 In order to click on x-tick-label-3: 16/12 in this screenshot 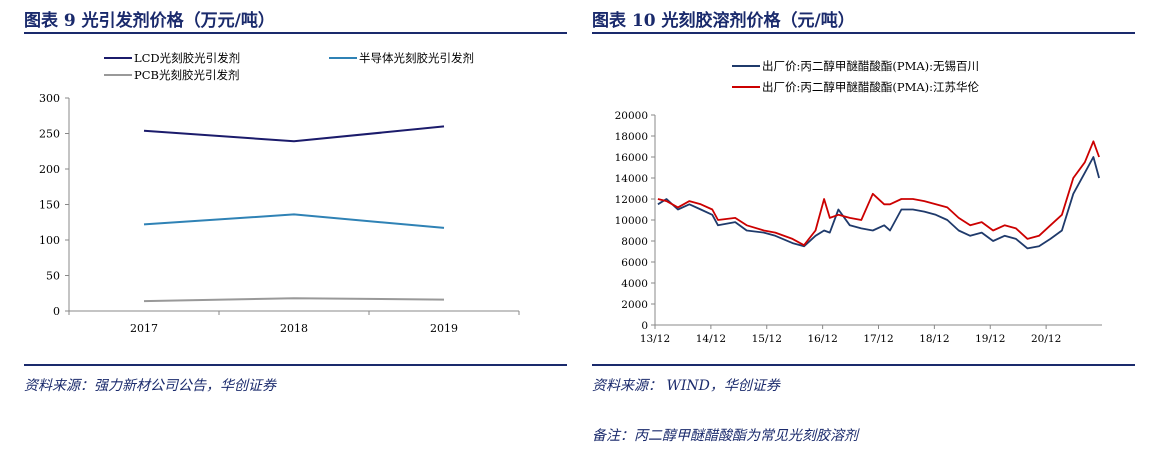, I will do `click(822, 339)`.